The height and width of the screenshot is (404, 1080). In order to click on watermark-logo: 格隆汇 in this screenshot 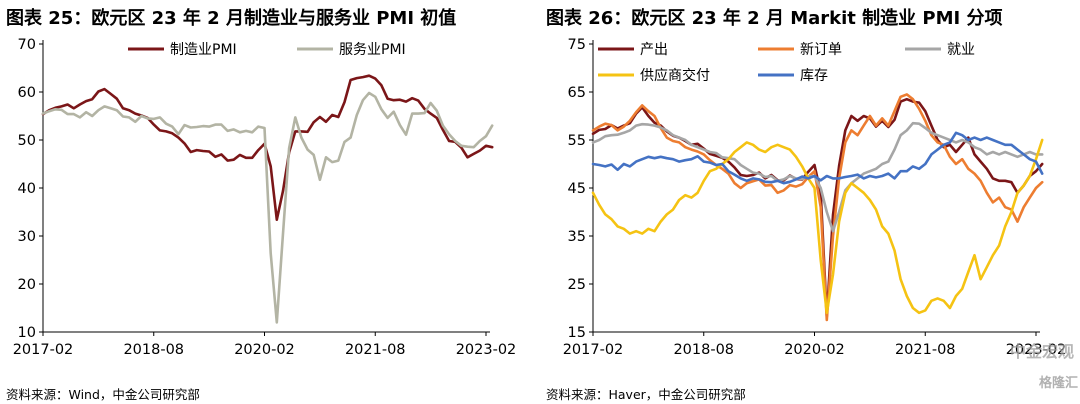, I will do `click(1058, 383)`.